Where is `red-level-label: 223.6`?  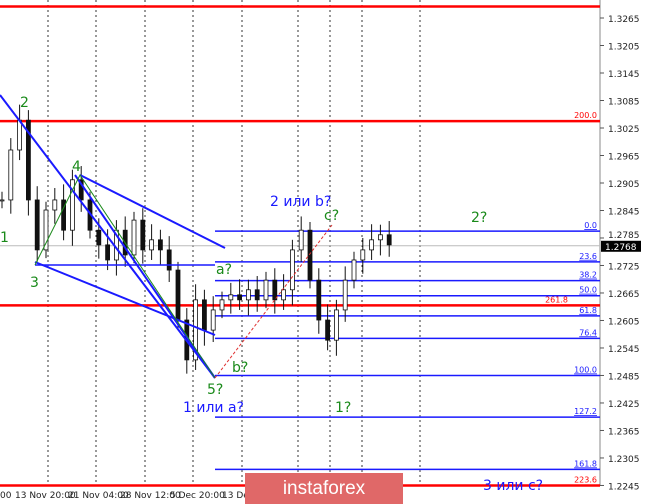 red-level-label: 223.6 is located at coordinates (585, 479).